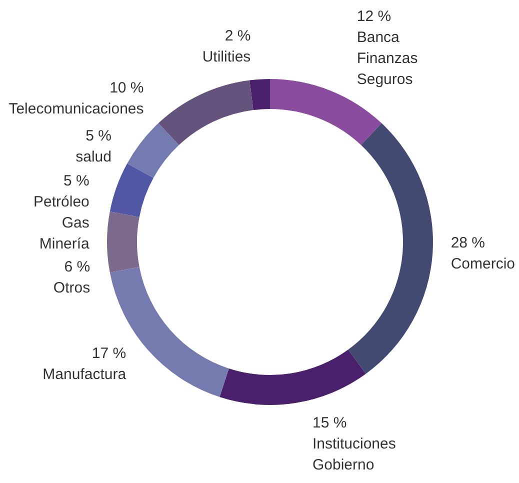  Describe the element at coordinates (94, 157) in the screenshot. I see `slice-label: salud` at that location.